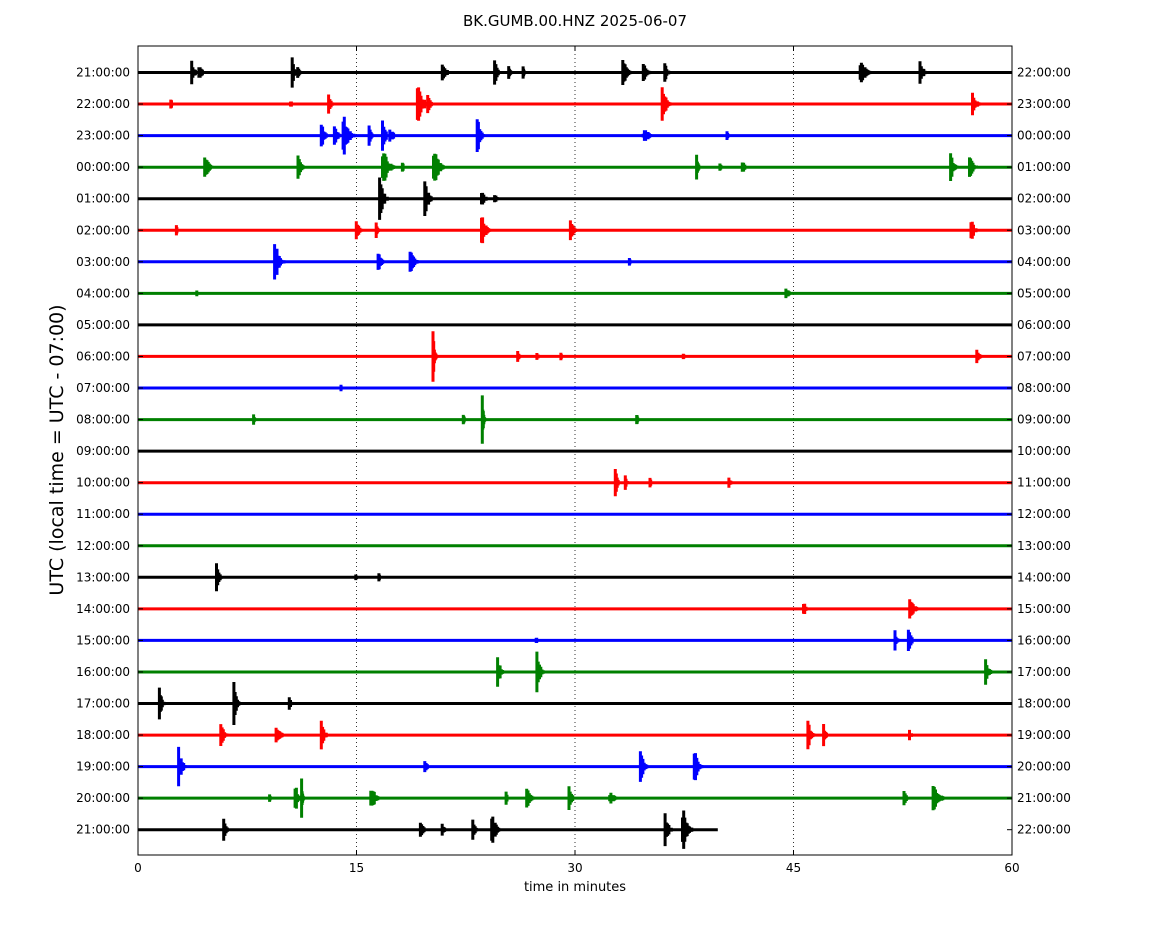  Describe the element at coordinates (103, 388) in the screenshot. I see `left-time-label: 07:00:00` at that location.